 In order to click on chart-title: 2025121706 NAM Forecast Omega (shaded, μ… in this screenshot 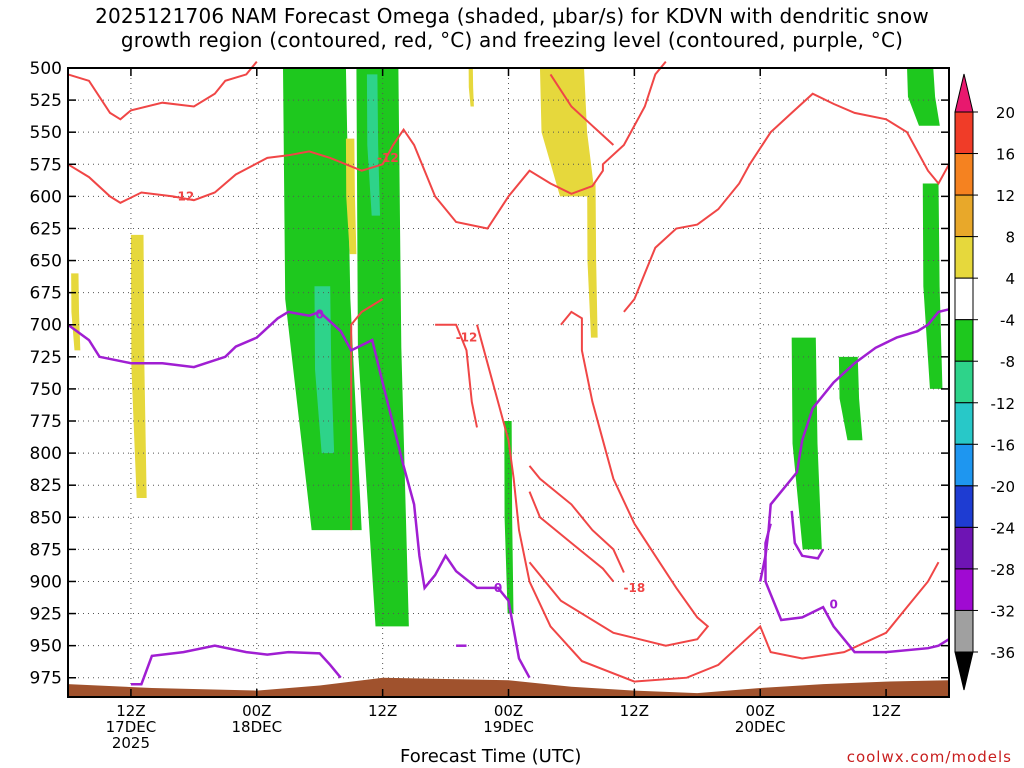, I will do `click(512, 28)`.